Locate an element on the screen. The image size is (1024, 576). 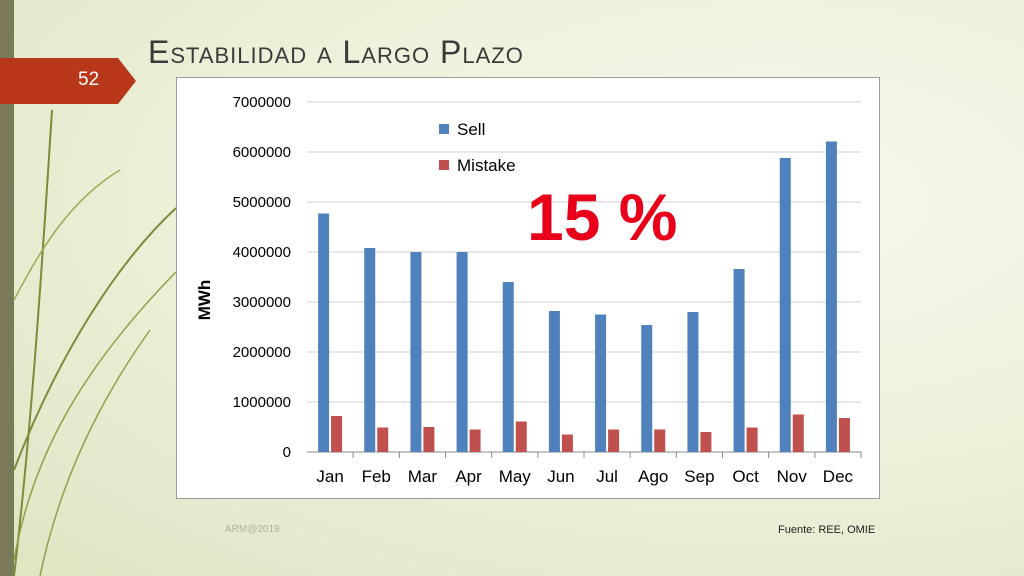
x-tick-label: Apr is located at coordinates (468, 476).